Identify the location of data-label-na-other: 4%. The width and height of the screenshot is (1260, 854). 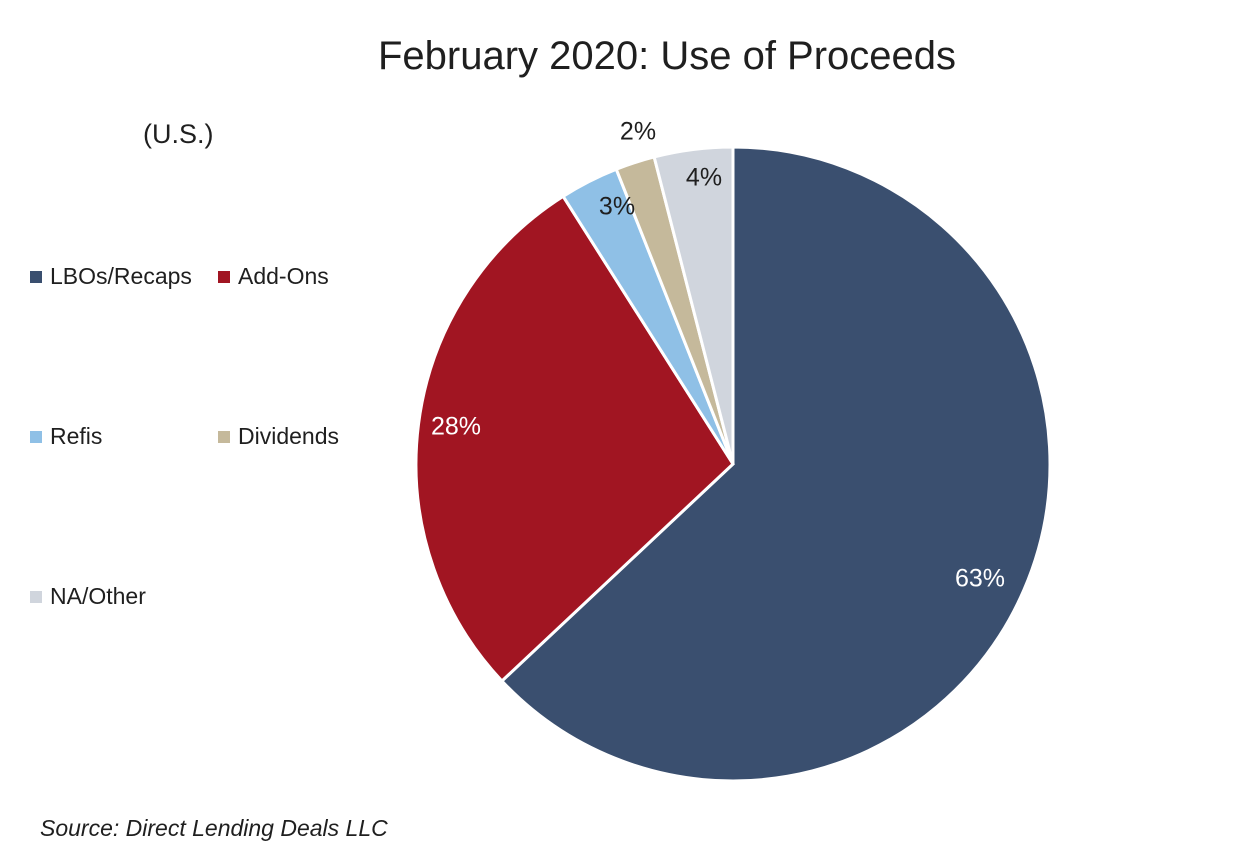
(704, 178).